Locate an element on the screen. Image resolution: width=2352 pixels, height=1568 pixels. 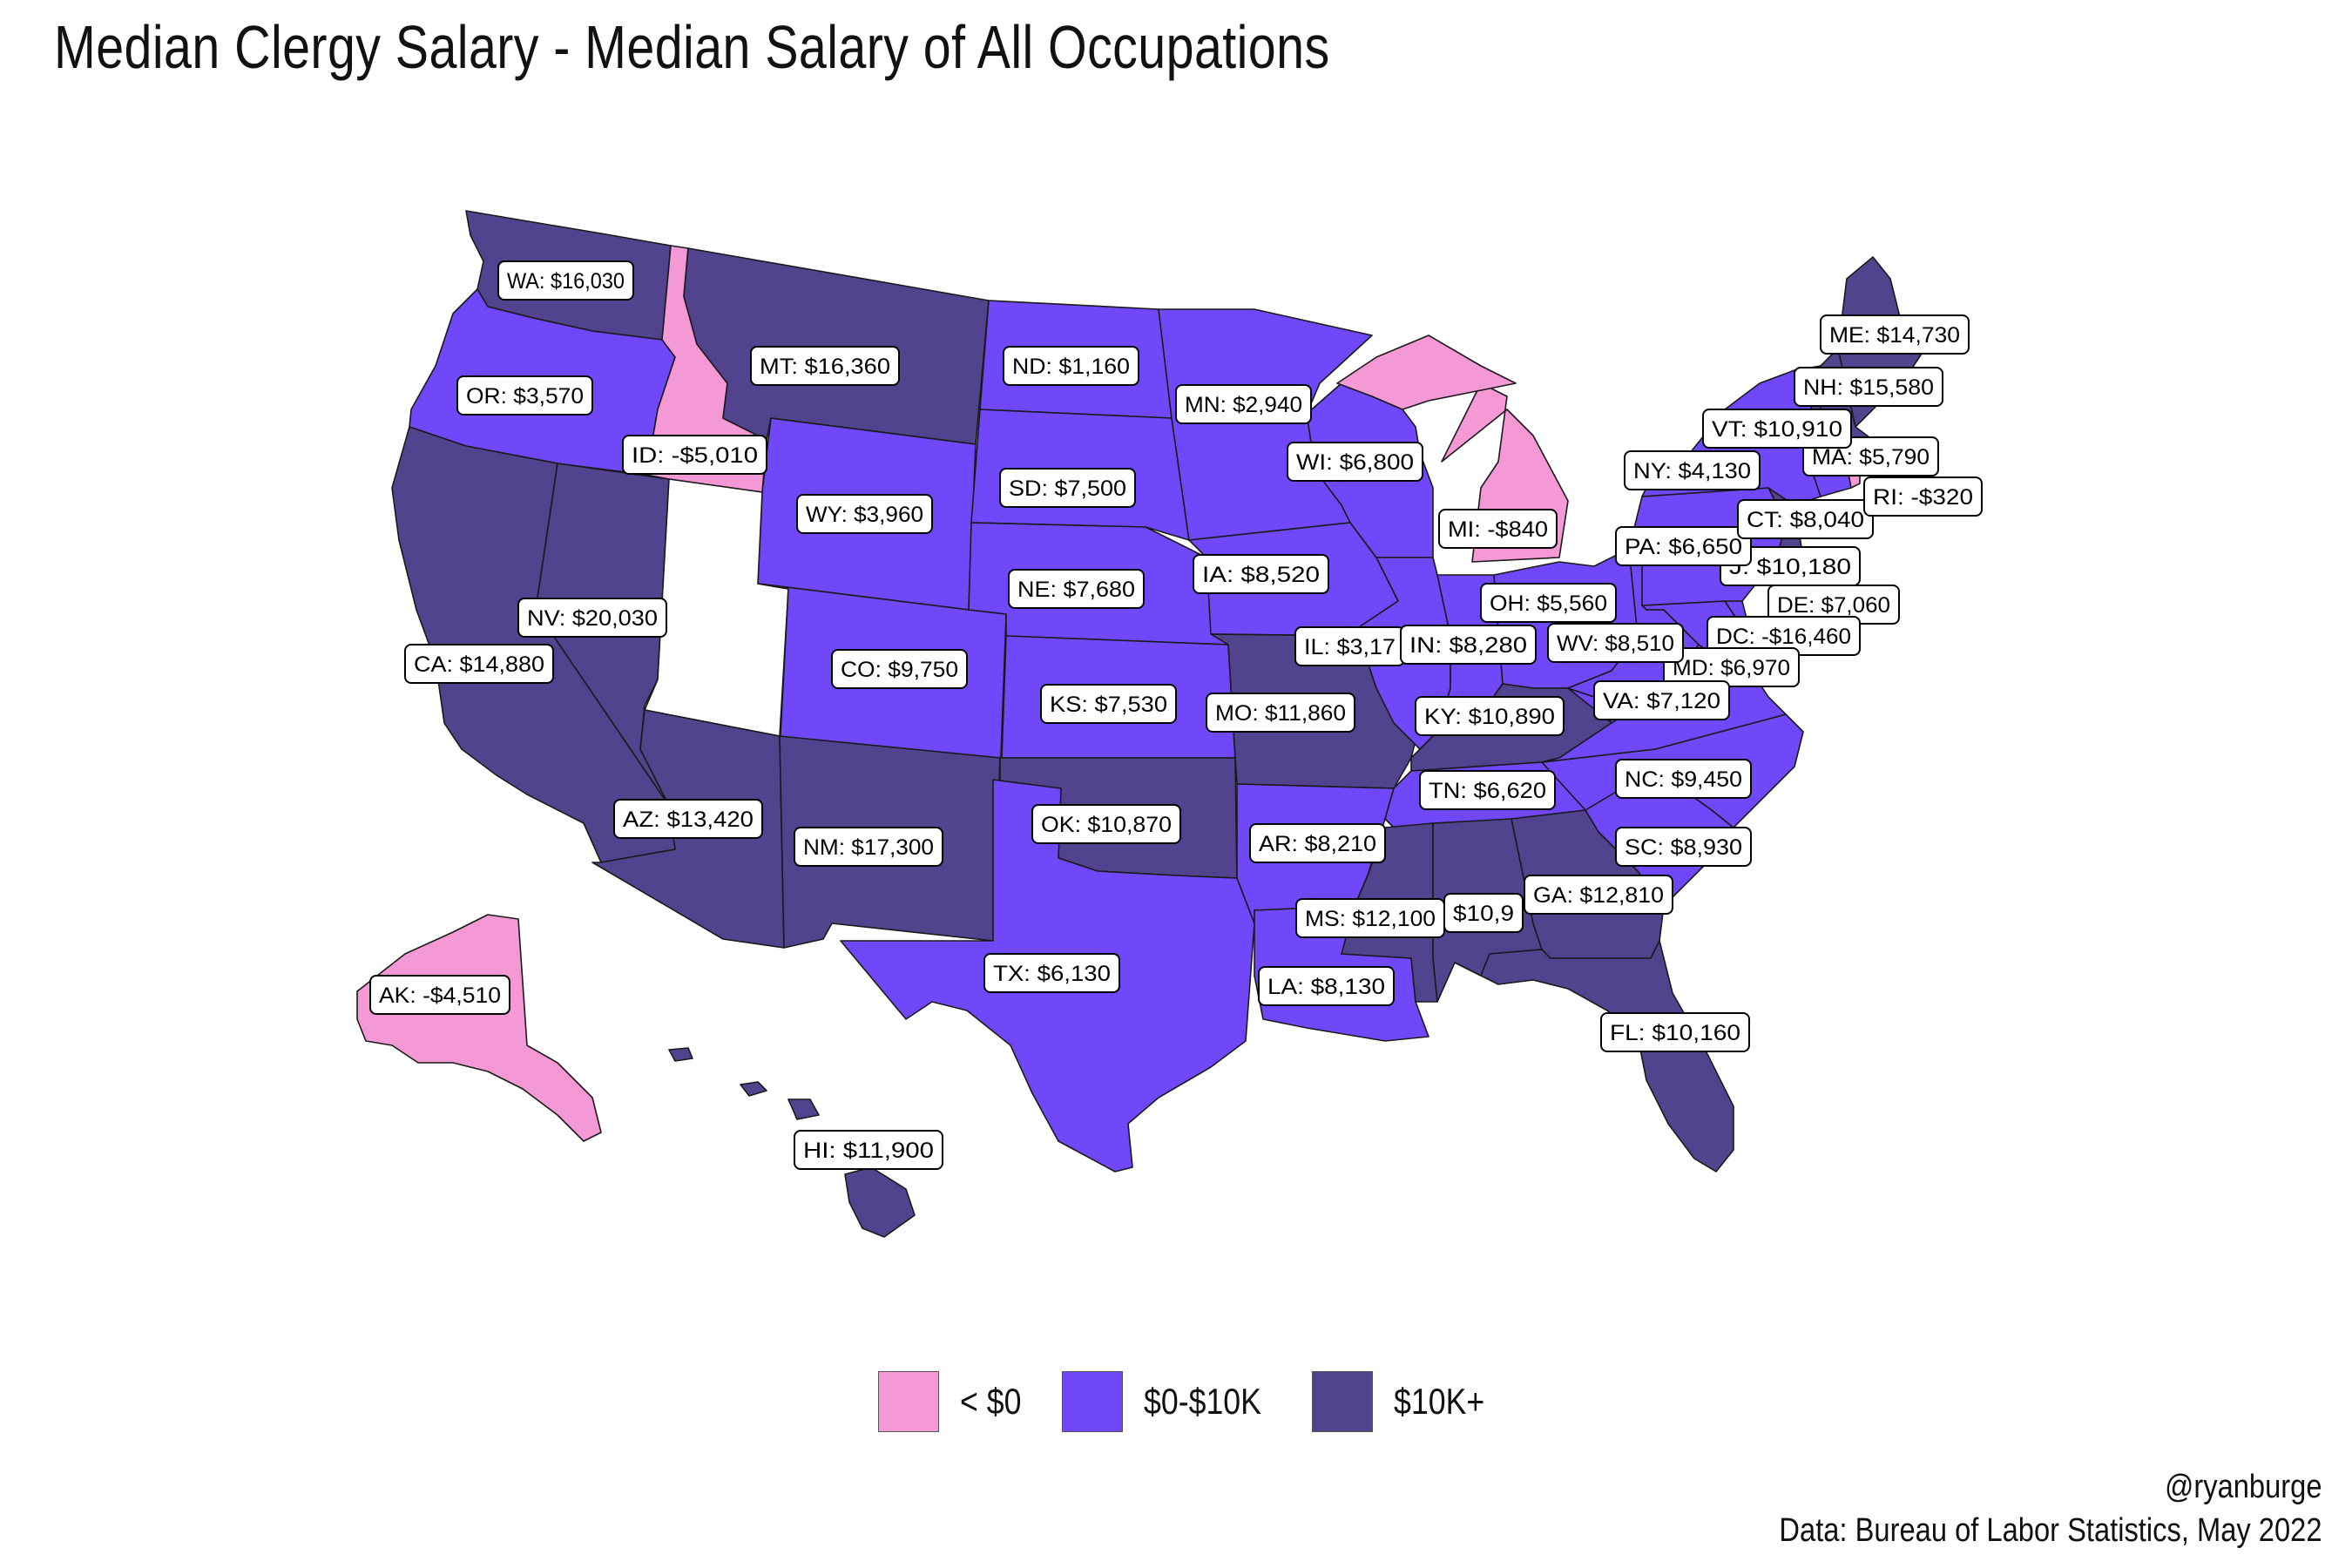
state-label-ak: AK: -$4,510 is located at coordinates (439, 995).